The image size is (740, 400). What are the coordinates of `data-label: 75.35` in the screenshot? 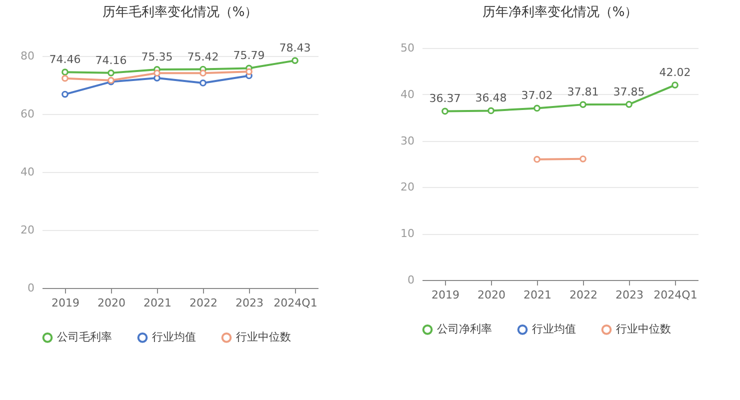 It's located at (157, 57).